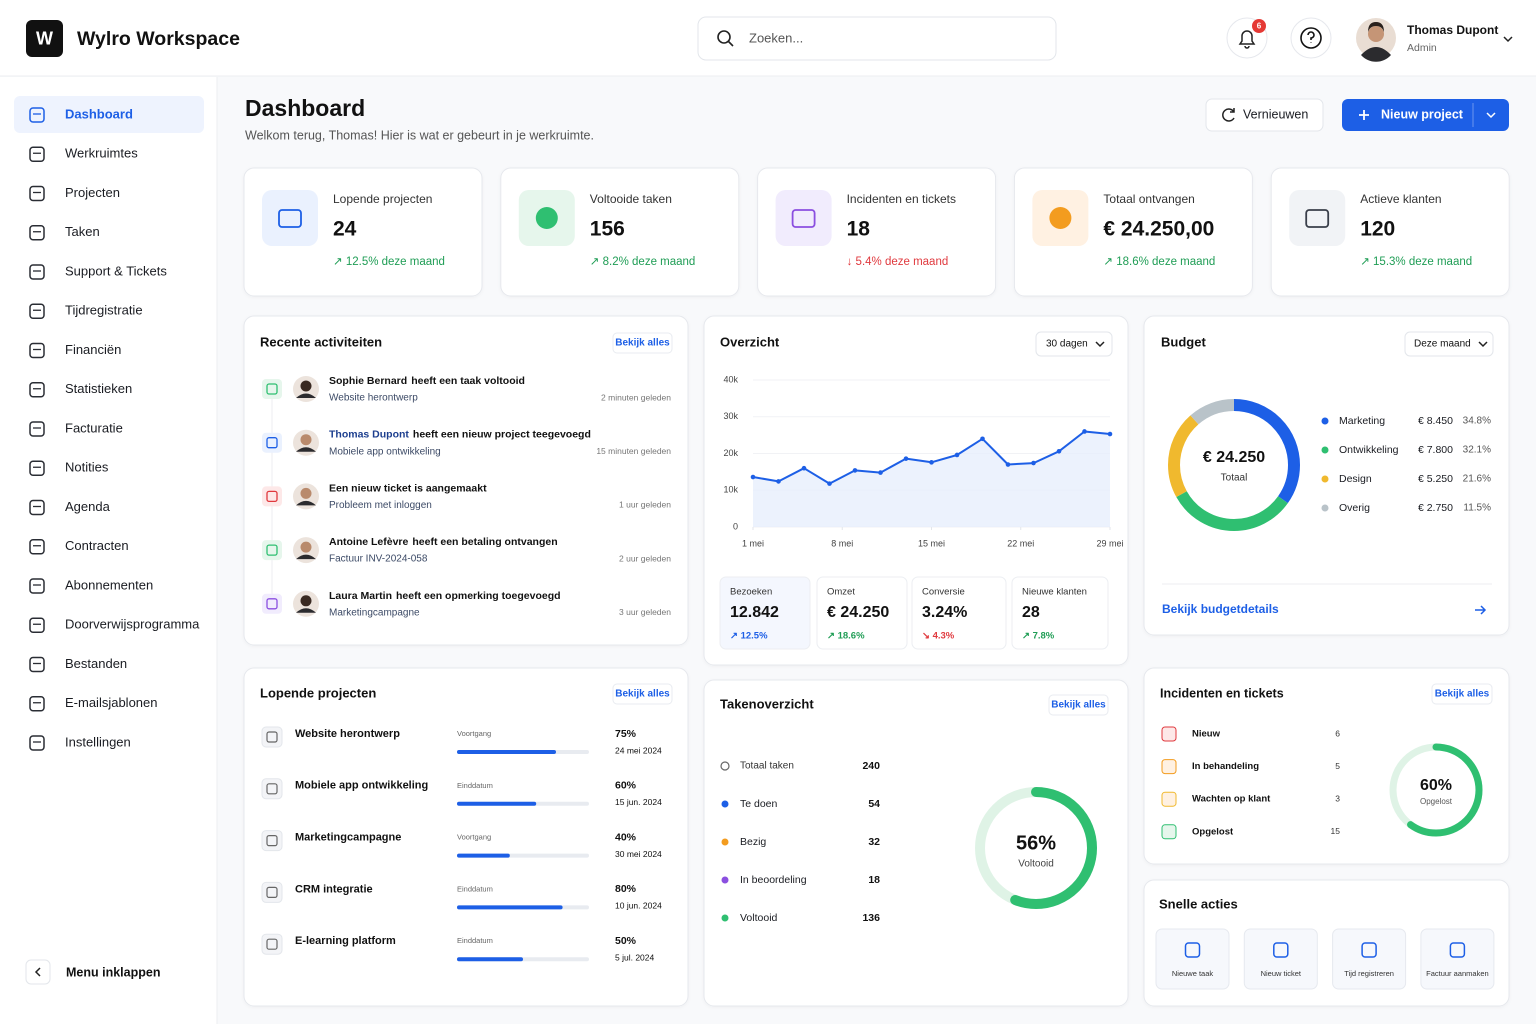 This screenshot has width=1536, height=1024. Describe the element at coordinates (871, 766) in the screenshot. I see `task-total: 240` at that location.